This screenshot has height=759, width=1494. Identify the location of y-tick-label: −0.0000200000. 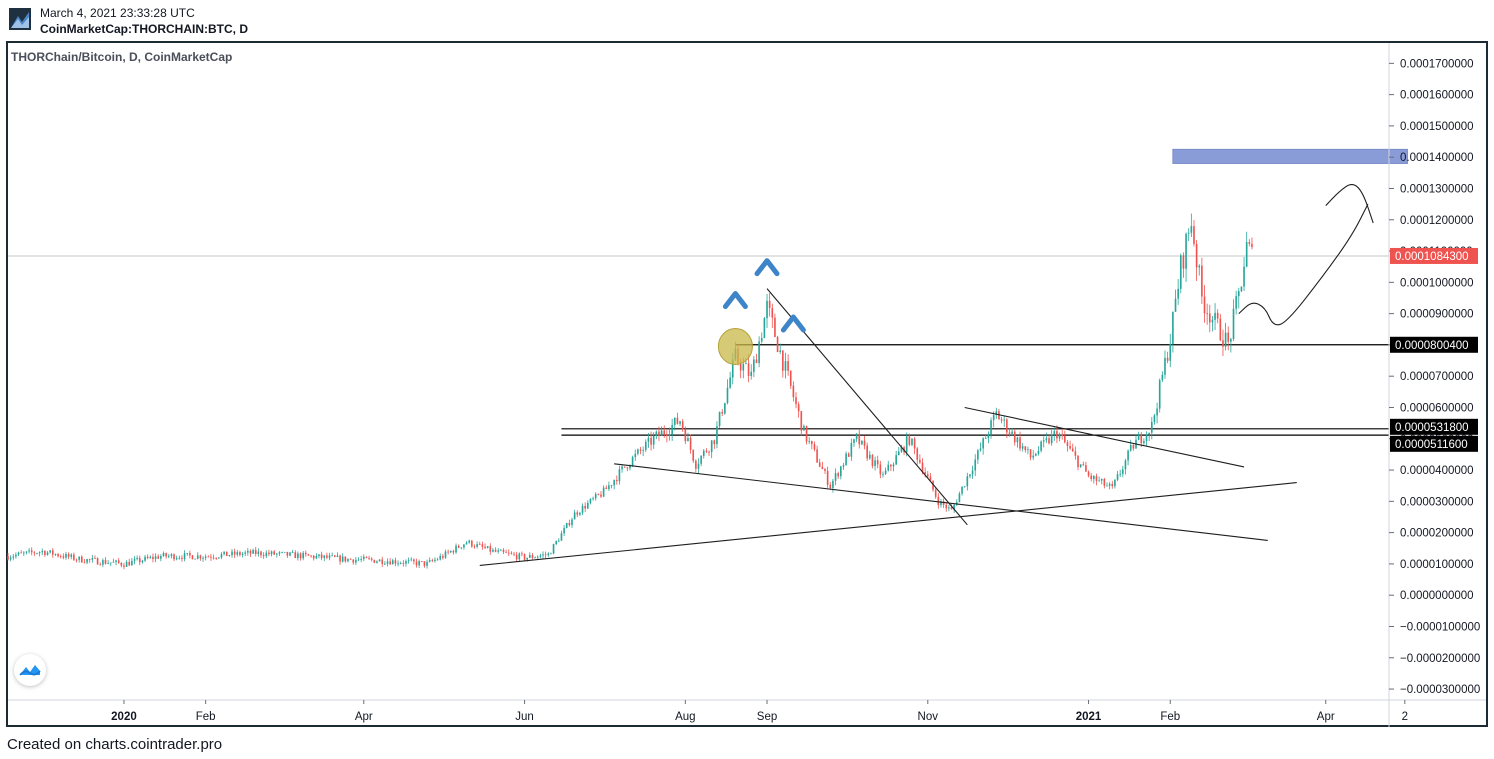
(1440, 659).